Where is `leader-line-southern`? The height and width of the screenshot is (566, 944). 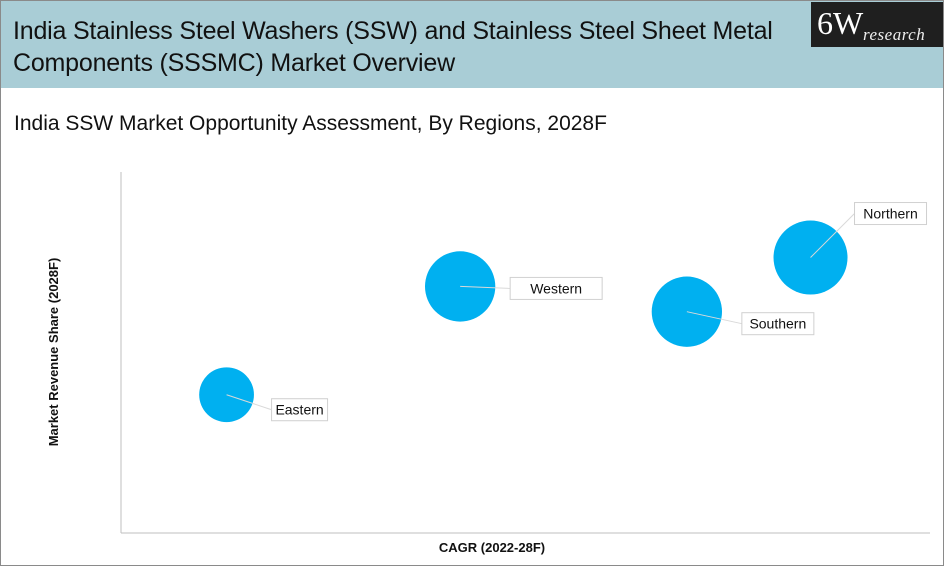 leader-line-southern is located at coordinates (714, 318).